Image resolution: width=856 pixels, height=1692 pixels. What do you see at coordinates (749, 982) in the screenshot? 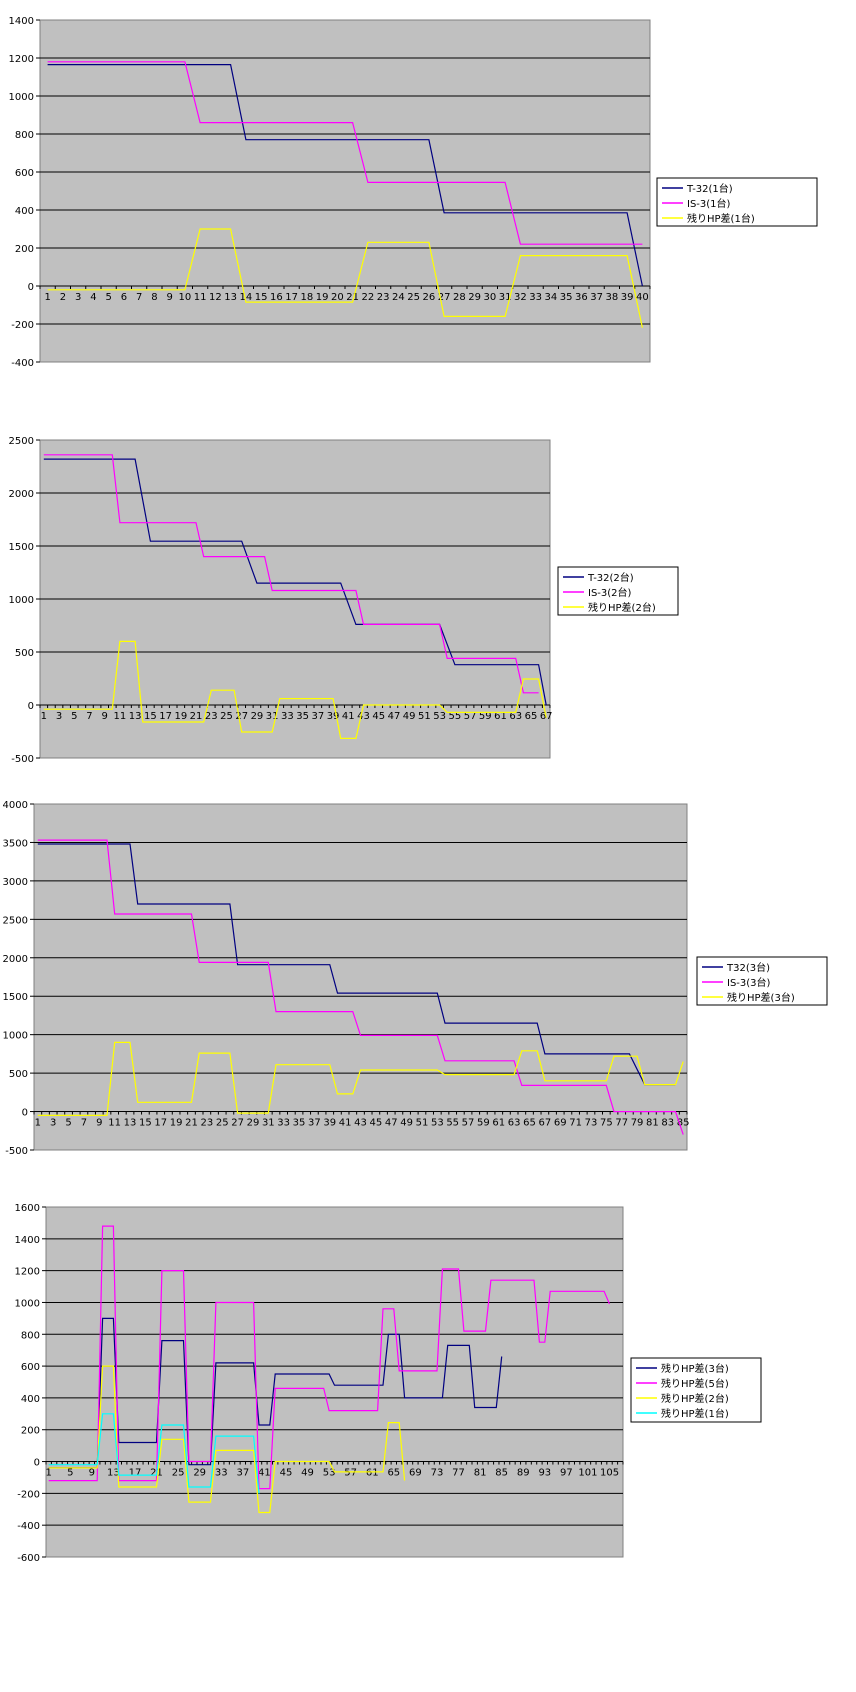
I see `legend-label: IS-3(3台)` at bounding box center [749, 982].